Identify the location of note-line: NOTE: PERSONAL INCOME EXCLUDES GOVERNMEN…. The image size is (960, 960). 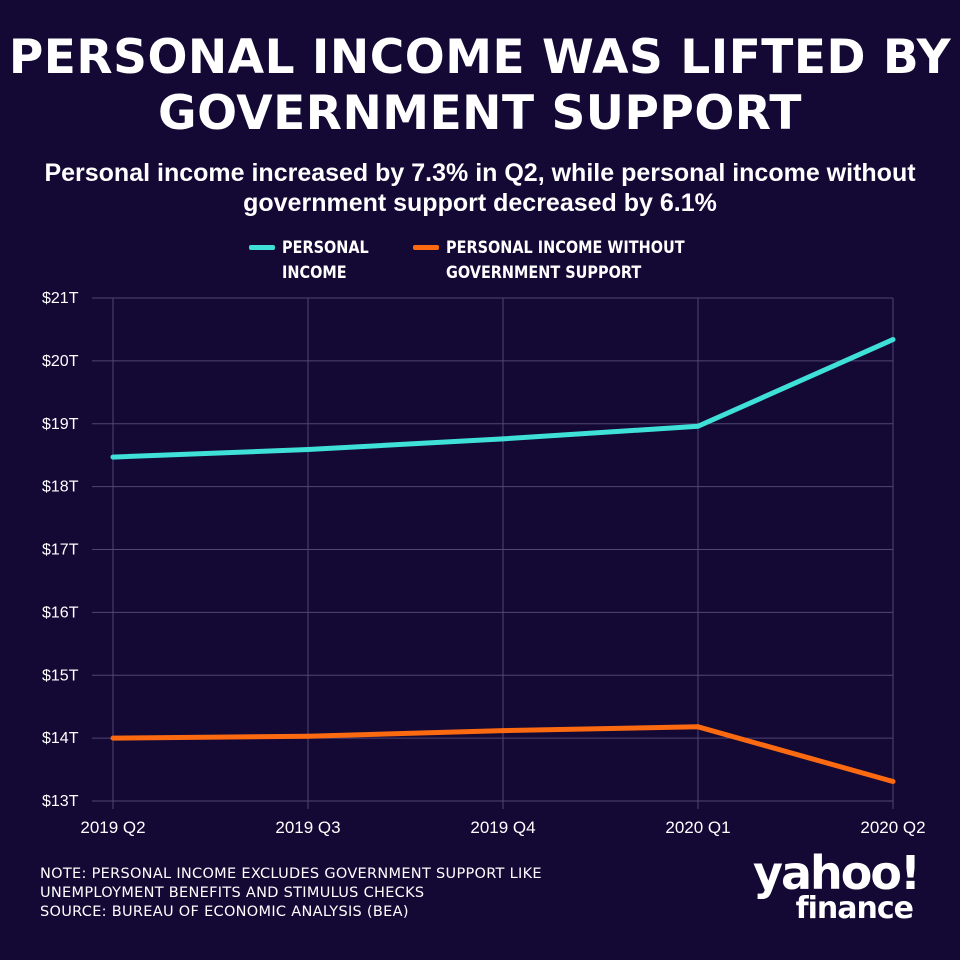
(291, 874).